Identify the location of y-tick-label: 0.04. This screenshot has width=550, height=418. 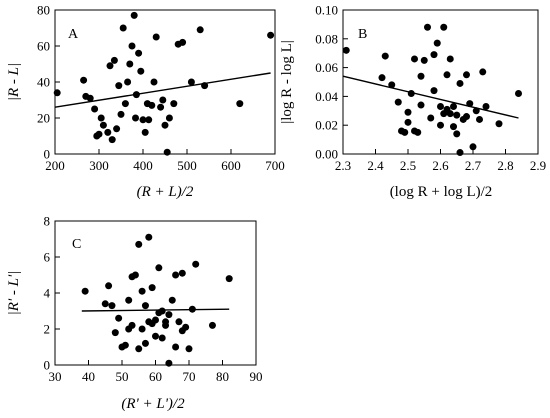
(326, 96).